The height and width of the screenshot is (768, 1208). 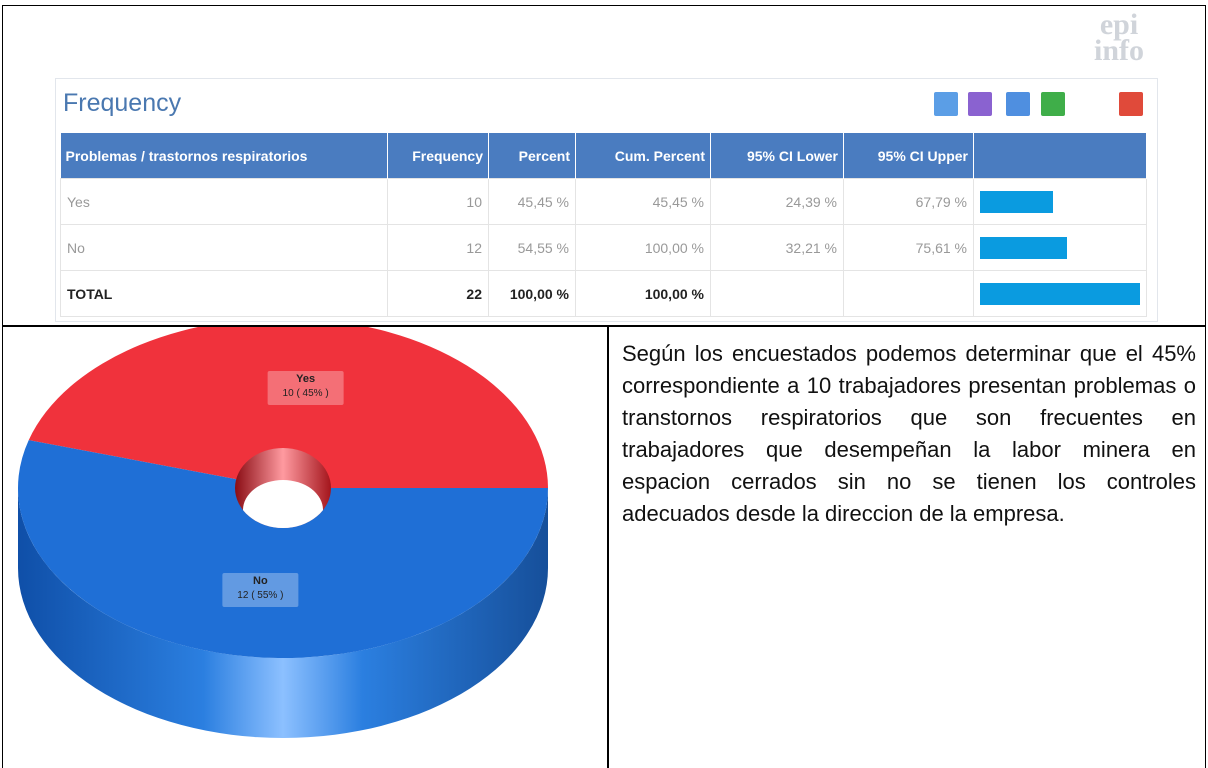 I want to click on settings-icon, so click(x=980, y=104).